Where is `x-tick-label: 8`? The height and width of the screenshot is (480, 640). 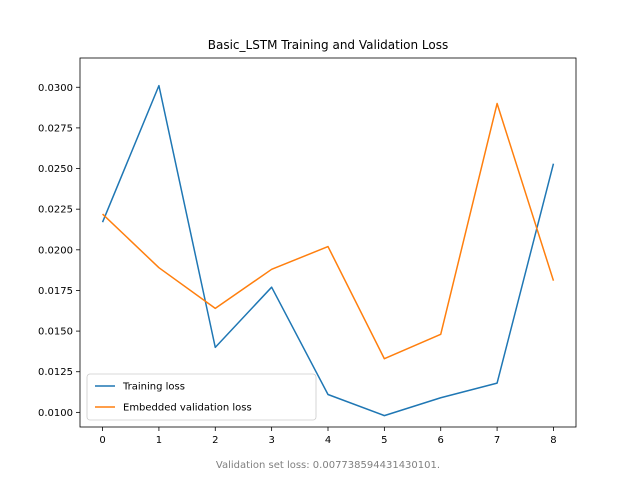
x-tick-label: 8 is located at coordinates (553, 440).